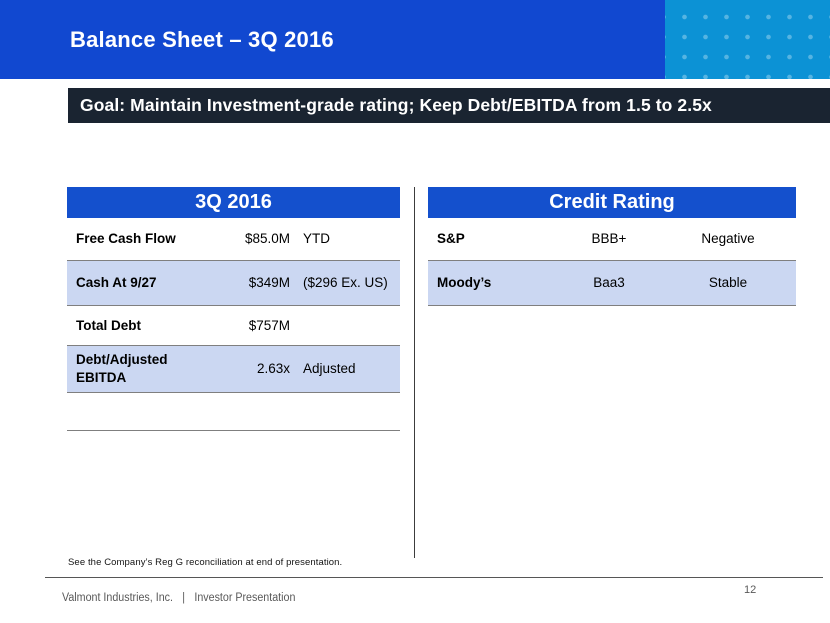 This screenshot has width=830, height=623. Describe the element at coordinates (245, 598) in the screenshot. I see `presentation-label: Investor Presentation` at that location.